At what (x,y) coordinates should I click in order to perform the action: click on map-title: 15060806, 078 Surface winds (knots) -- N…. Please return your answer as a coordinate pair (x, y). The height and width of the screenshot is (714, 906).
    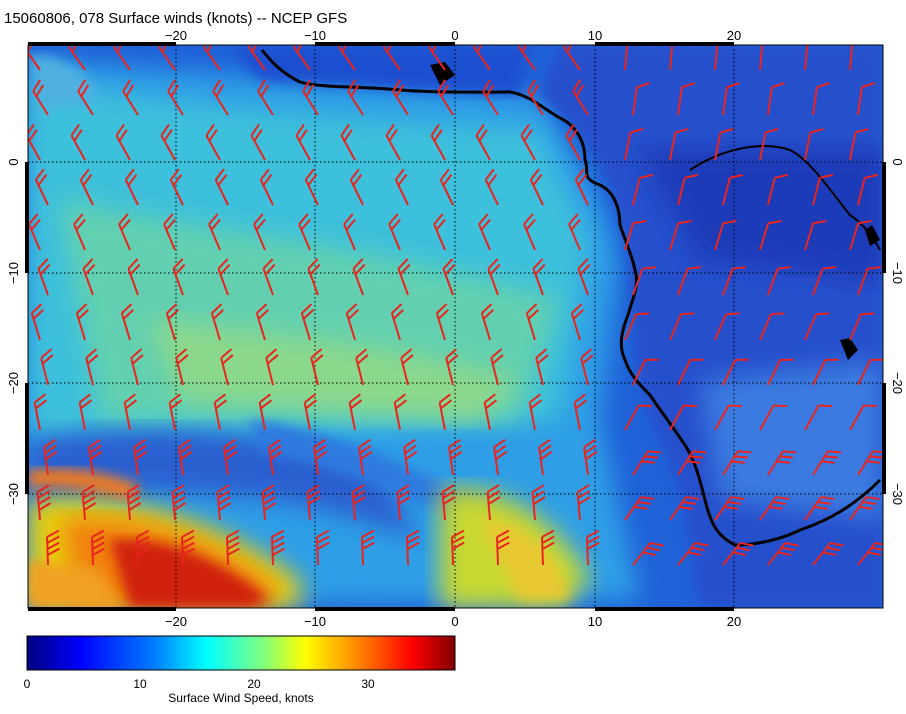
    Looking at the image, I should click on (176, 18).